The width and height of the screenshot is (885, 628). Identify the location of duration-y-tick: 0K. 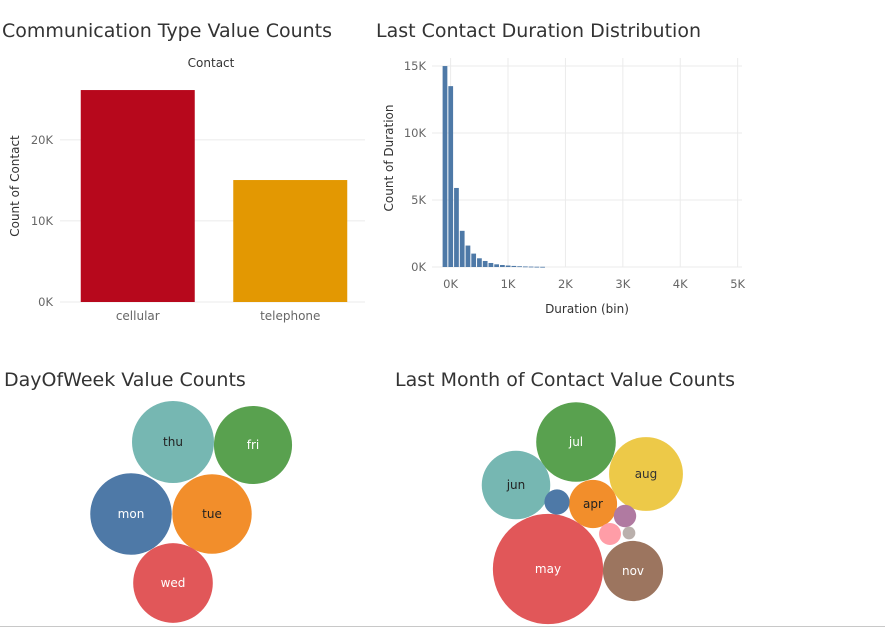
(418, 267).